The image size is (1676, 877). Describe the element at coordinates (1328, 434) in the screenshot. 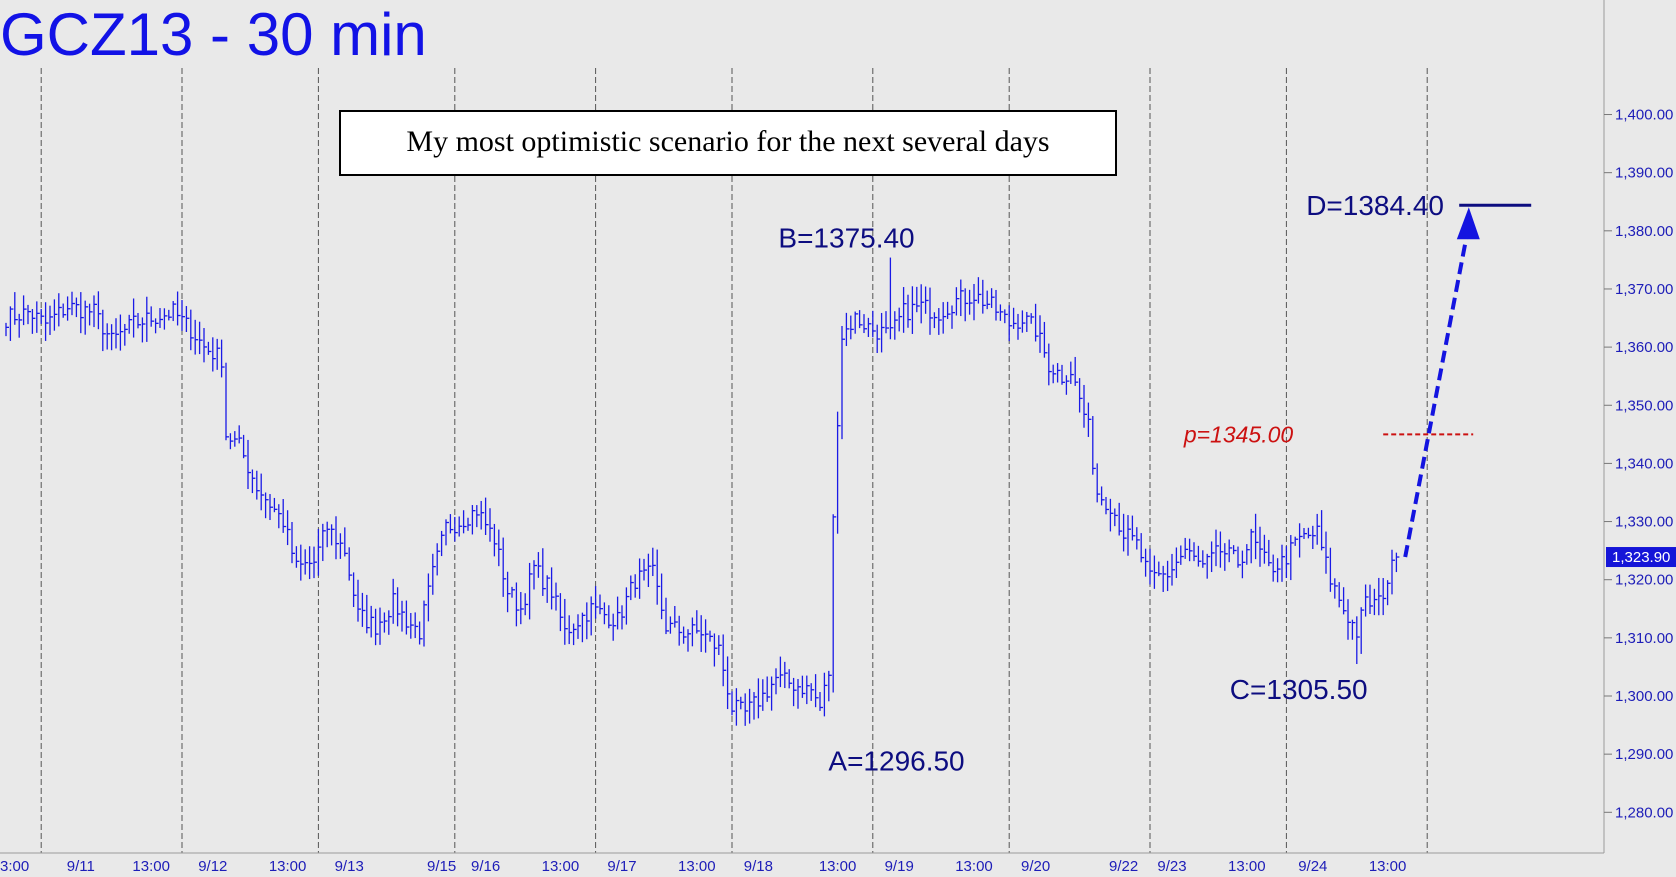

I see `pivot-level: p=1345.00` at that location.